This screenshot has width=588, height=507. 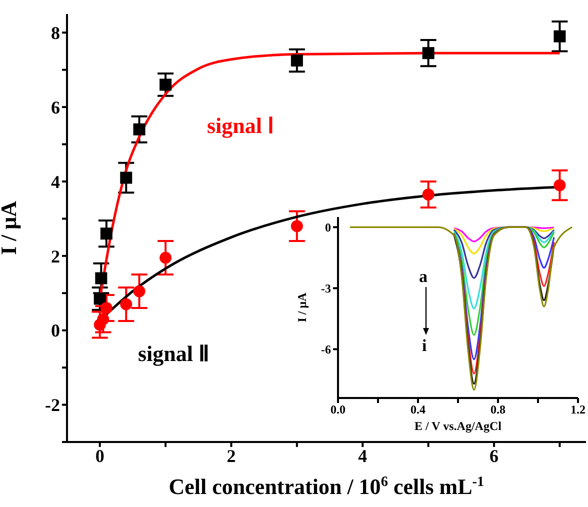 I want to click on annotation: i, so click(x=424, y=345).